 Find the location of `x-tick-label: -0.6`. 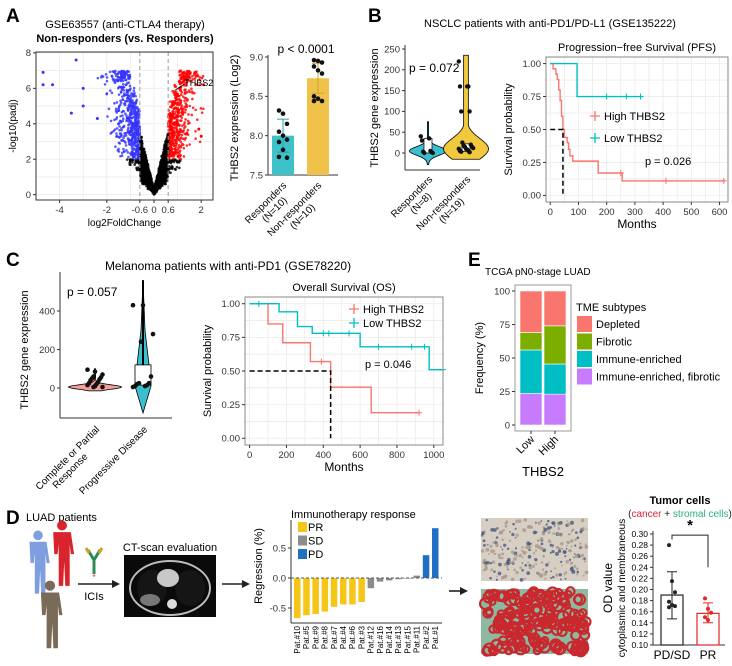

x-tick-label: -0.6 is located at coordinates (140, 210).